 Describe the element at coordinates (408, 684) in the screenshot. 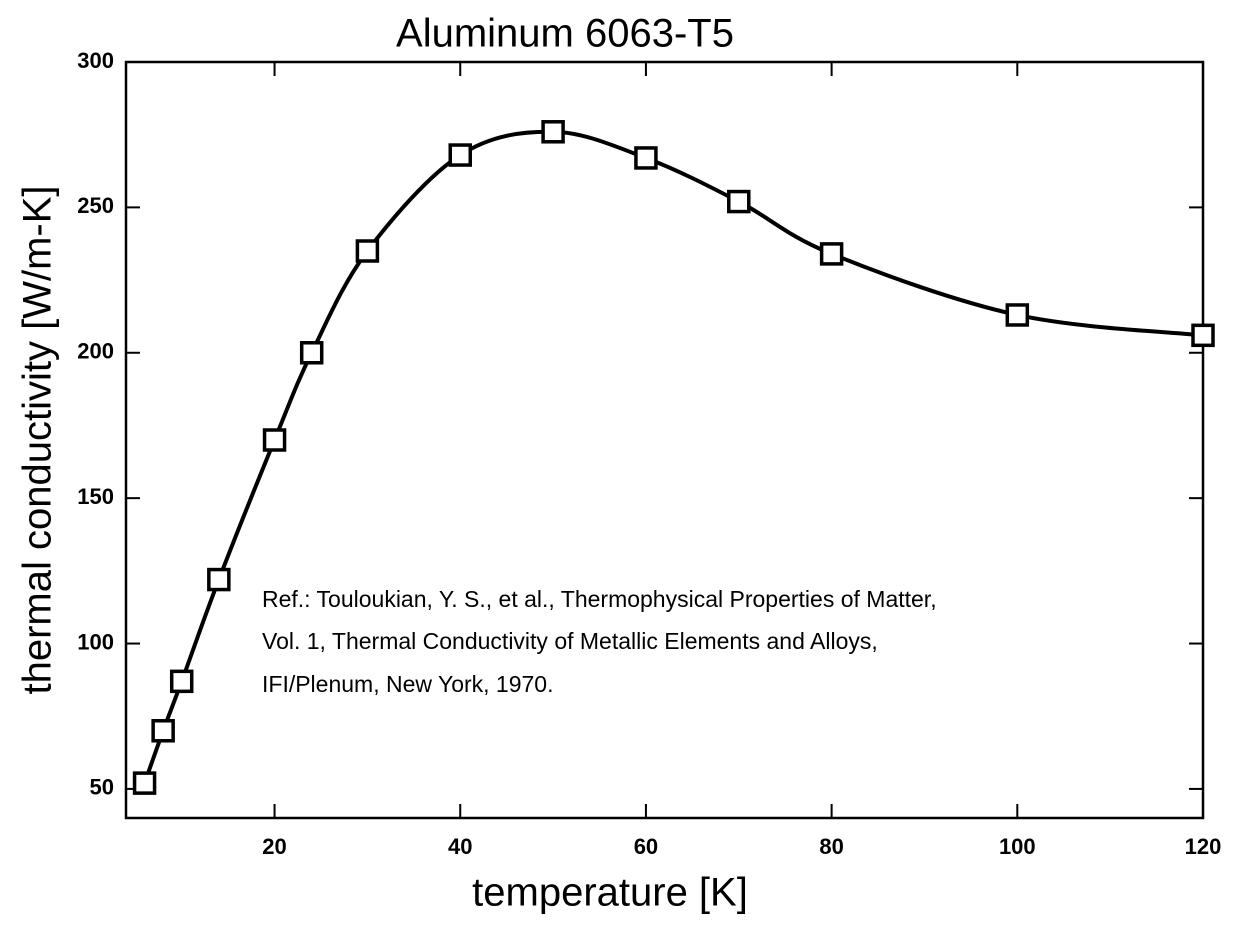

I see `annotation: IFI/Plenum, New York, 1970.` at that location.